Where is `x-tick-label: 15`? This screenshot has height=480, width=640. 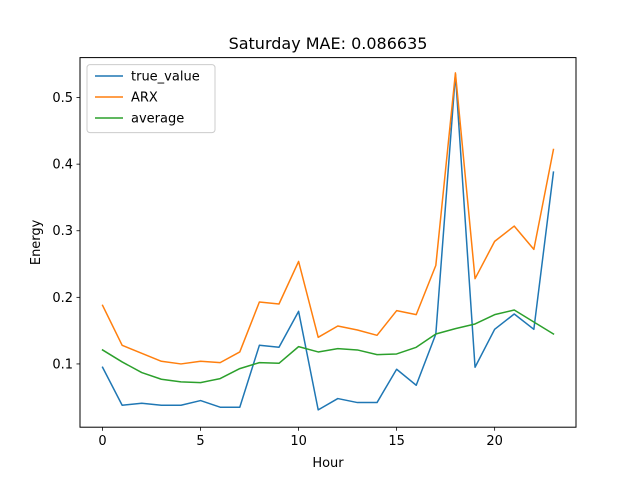 x-tick-label: 15 is located at coordinates (396, 441).